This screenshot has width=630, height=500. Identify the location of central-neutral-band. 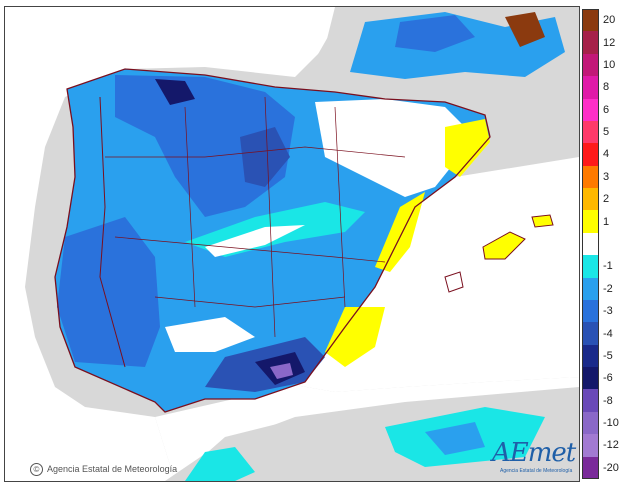
(255, 241).